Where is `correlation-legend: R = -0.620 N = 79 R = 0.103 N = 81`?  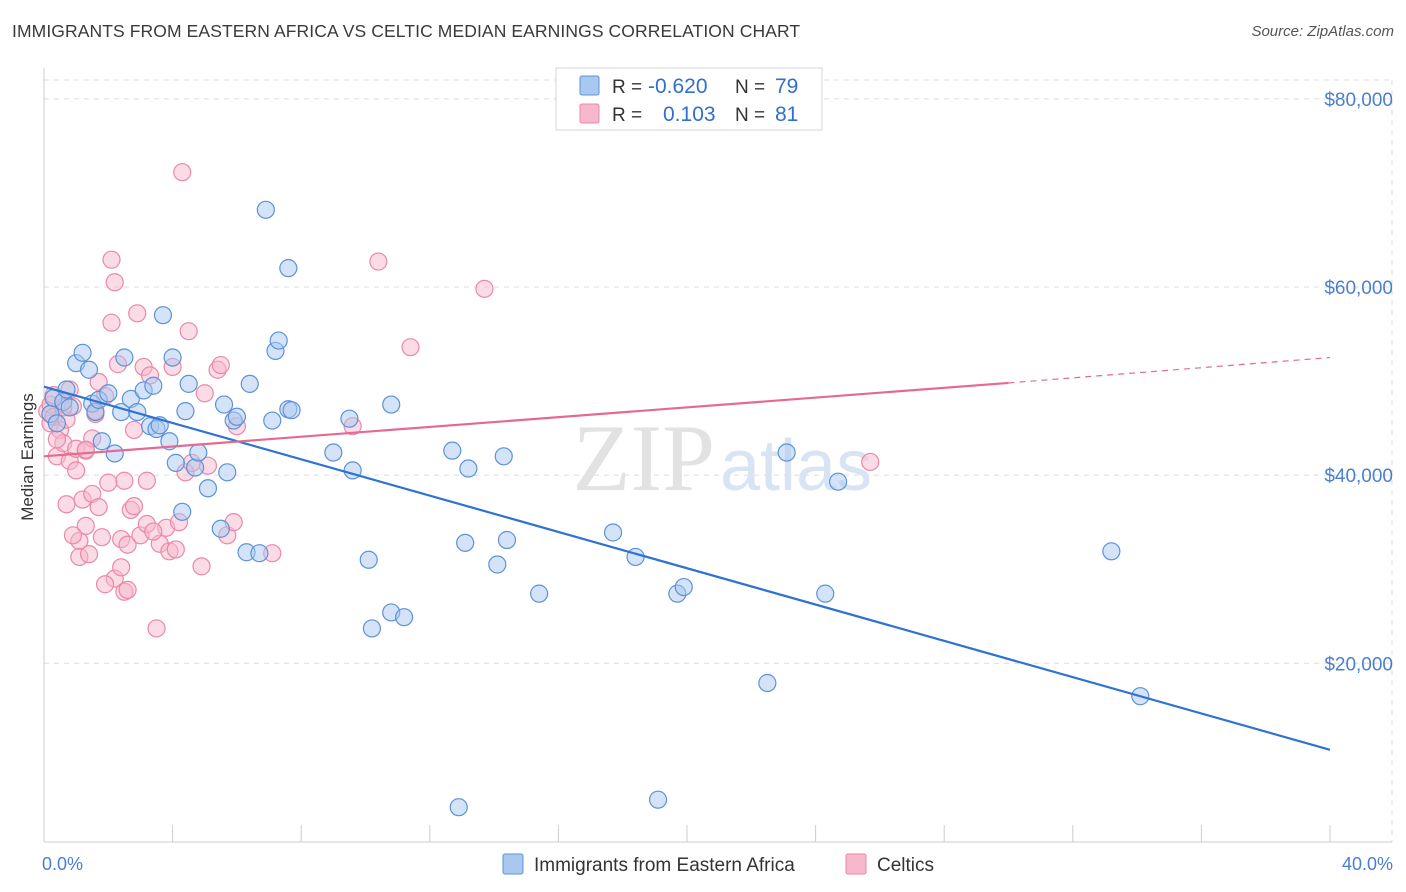 correlation-legend: R = -0.620 N = 79 R = 0.103 N = 81 is located at coordinates (689, 99).